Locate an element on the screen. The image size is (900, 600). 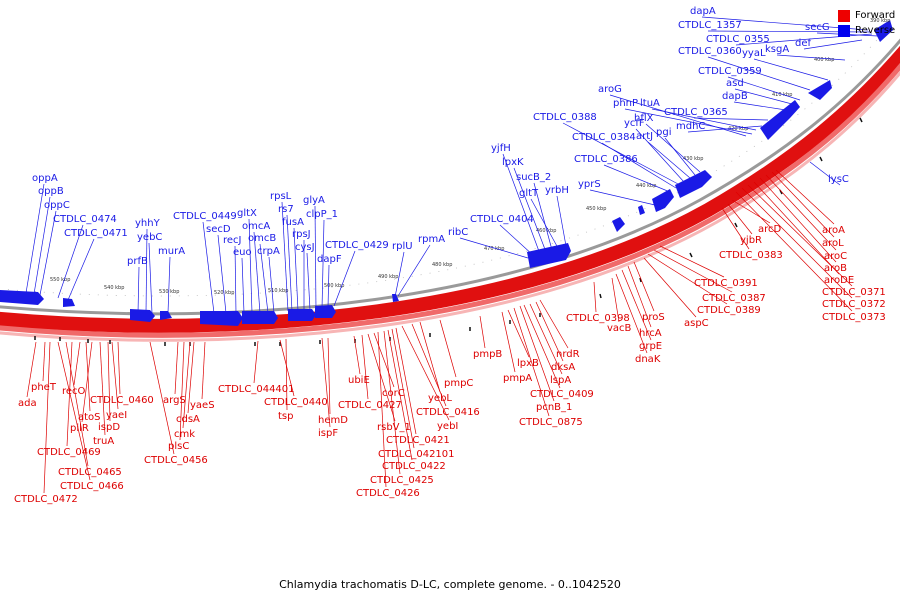
legend-reverse-label: Reverse is located at coordinates (875, 30).